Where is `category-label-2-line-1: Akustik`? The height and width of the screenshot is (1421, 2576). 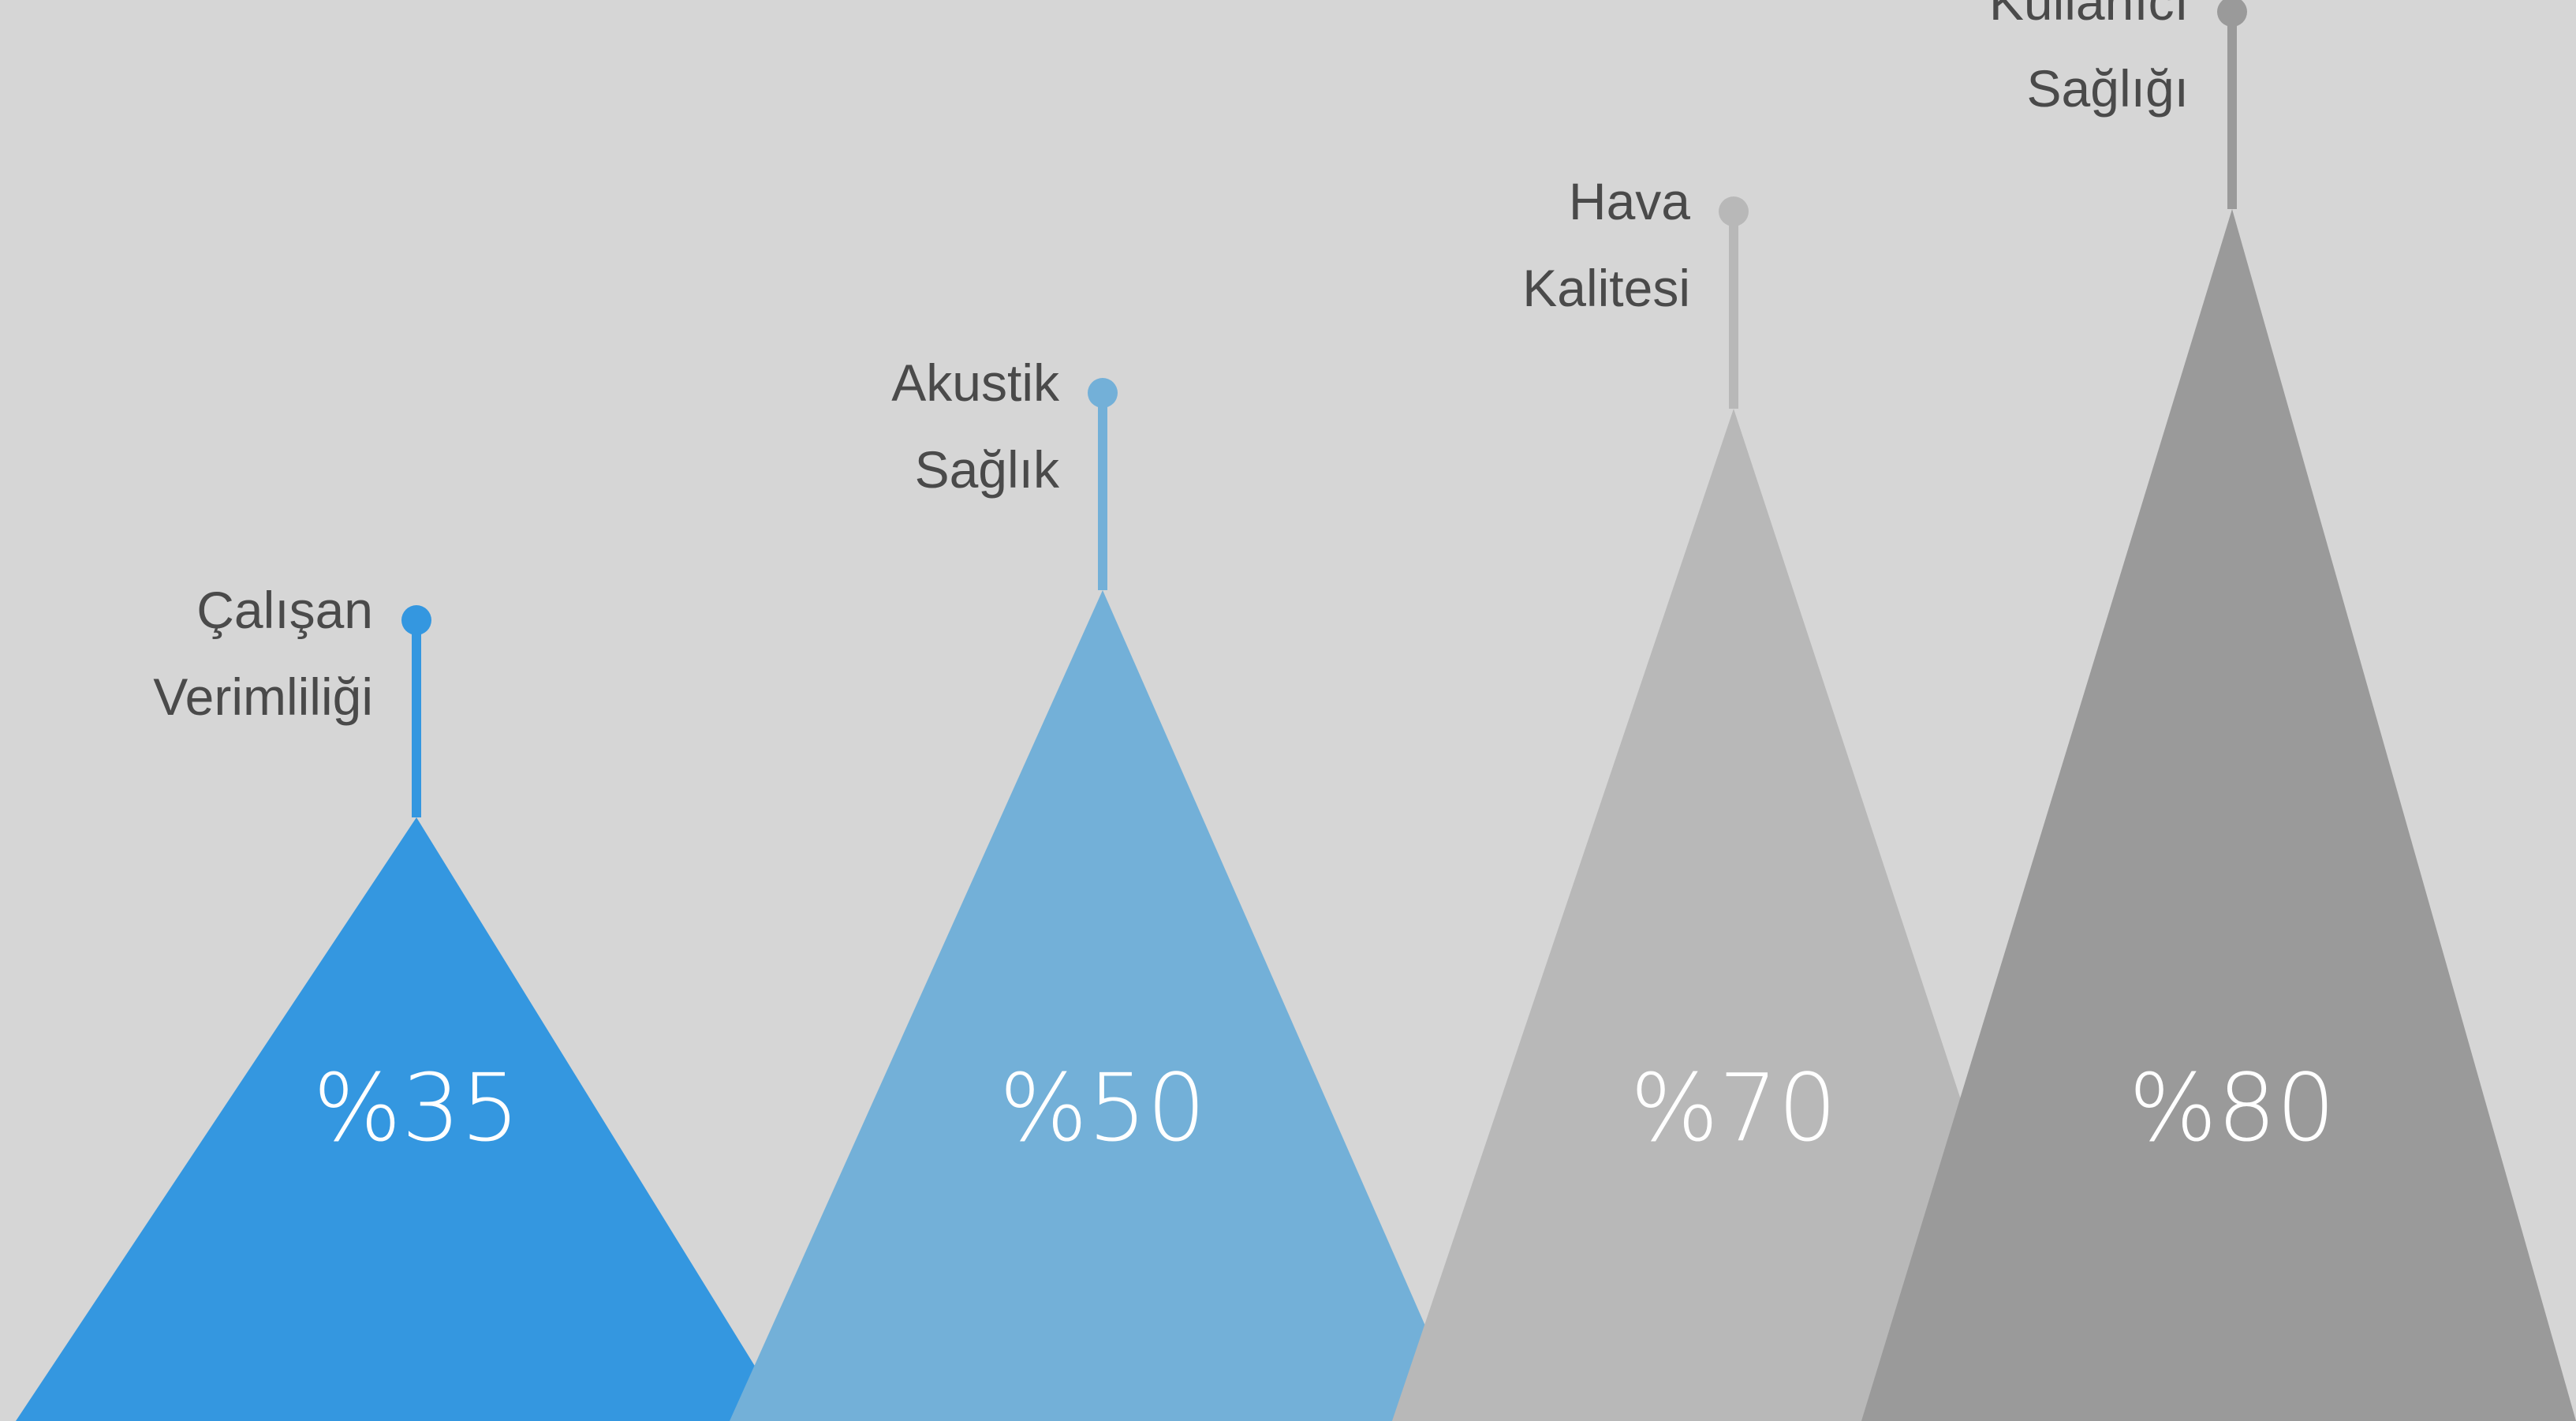
category-label-2-line-1: Akustik is located at coordinates (975, 382).